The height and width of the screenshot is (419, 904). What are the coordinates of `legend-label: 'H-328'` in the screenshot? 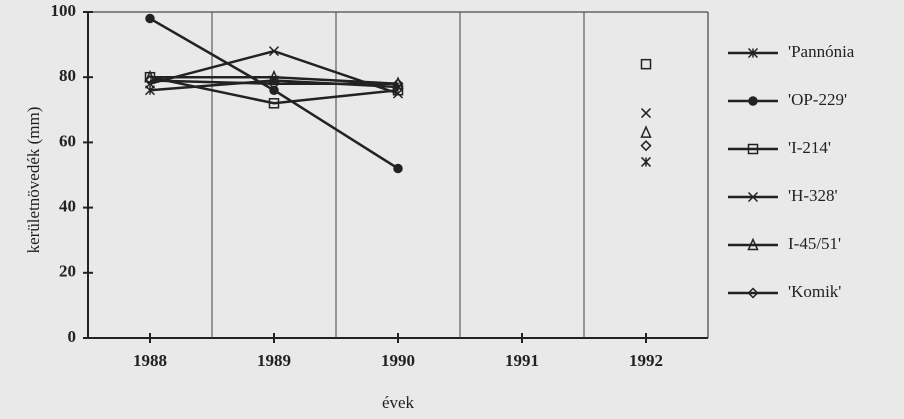 It's located at (813, 195).